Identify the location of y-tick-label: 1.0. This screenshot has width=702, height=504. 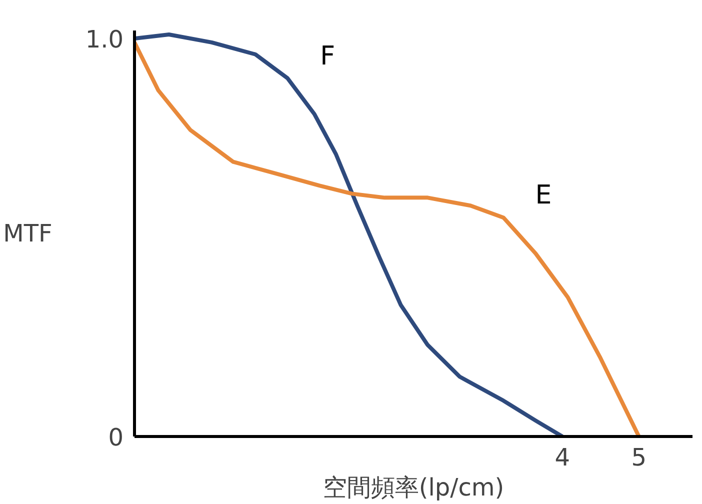
(104, 39).